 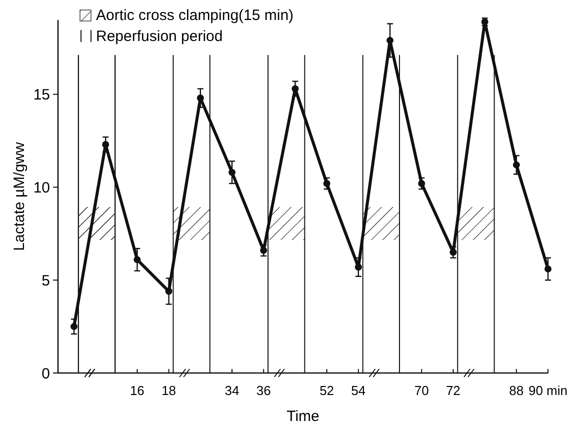 What do you see at coordinates (516, 390) in the screenshot?
I see `x-tick-label: 88` at bounding box center [516, 390].